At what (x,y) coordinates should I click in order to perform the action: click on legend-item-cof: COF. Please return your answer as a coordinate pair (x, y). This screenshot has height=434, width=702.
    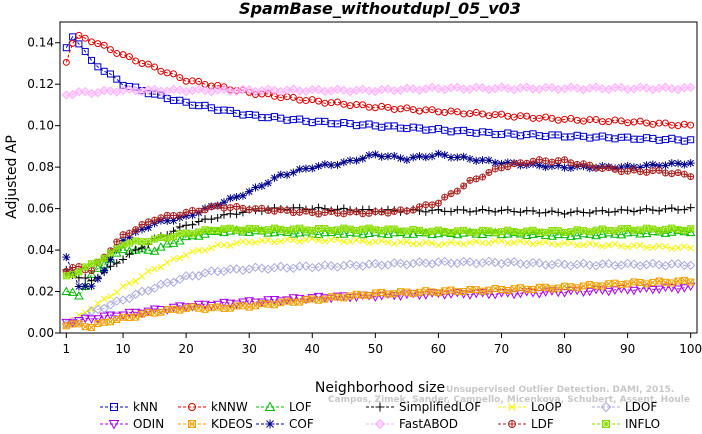
    Looking at the image, I should click on (285, 424).